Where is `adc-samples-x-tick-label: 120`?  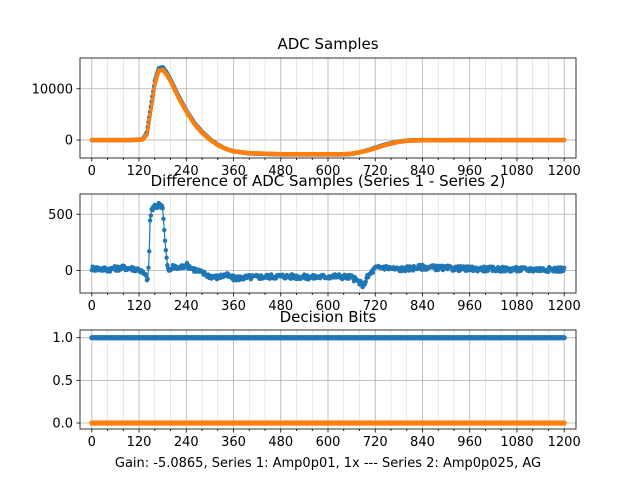
adc-samples-x-tick-label: 120 is located at coordinates (139, 171).